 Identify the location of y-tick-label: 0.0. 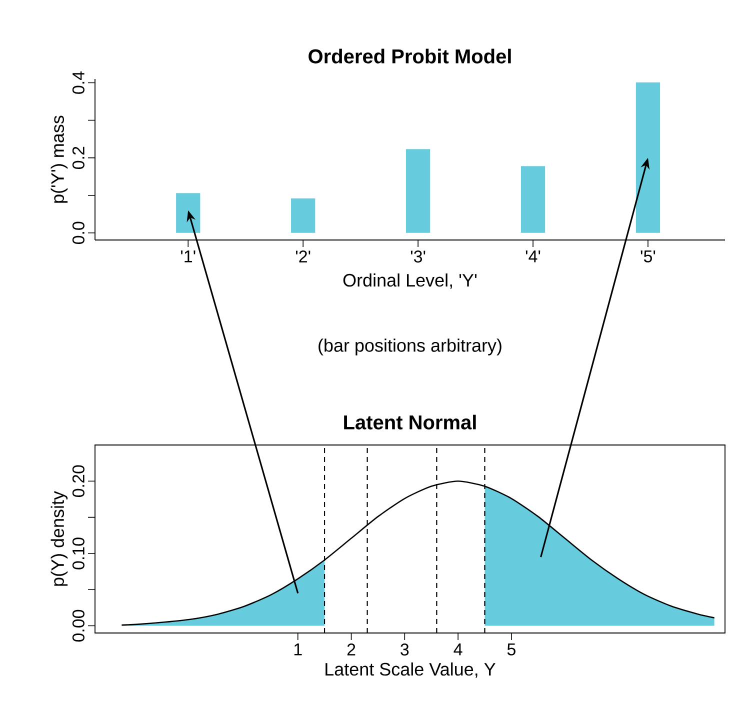
(78, 233).